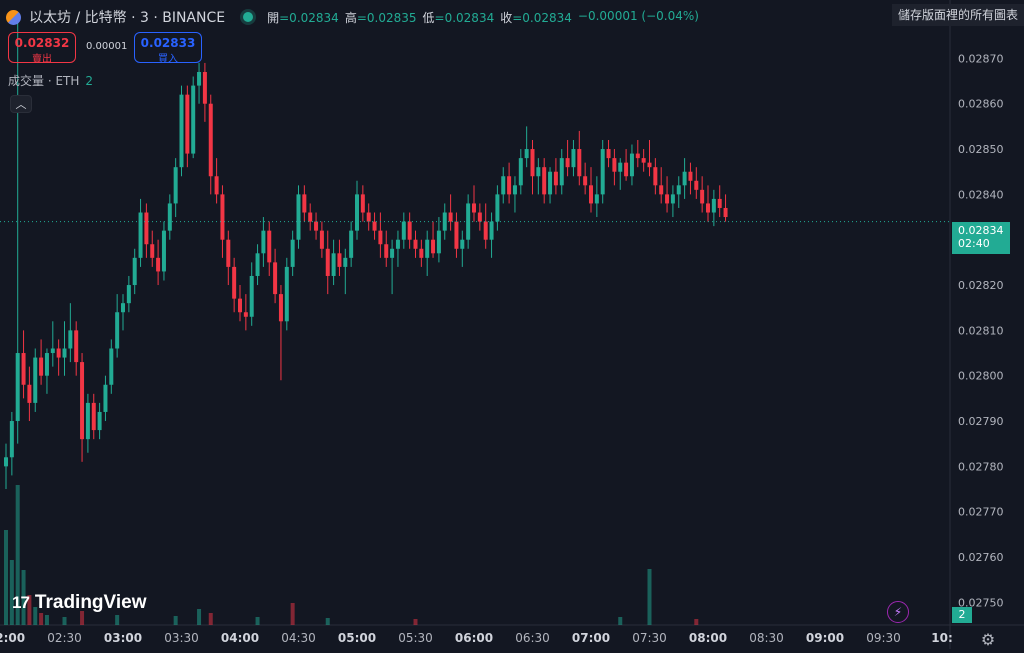  I want to click on x-tick-label: 02:00, so click(12, 638).